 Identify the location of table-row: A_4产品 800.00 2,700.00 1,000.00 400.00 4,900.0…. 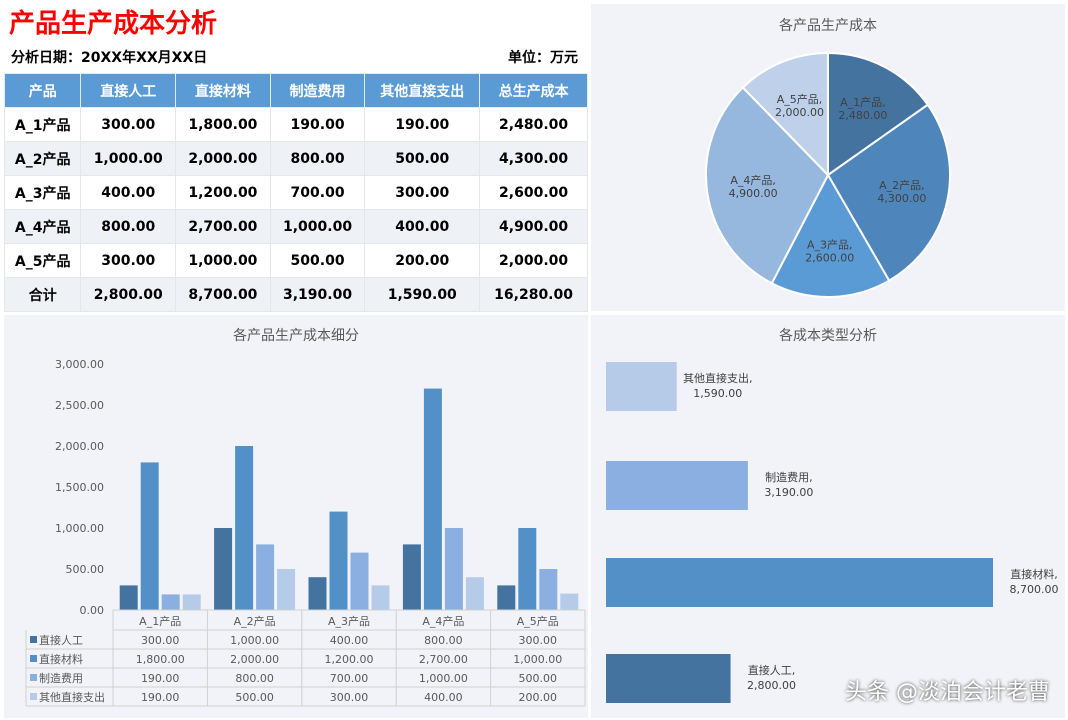
(295, 226).